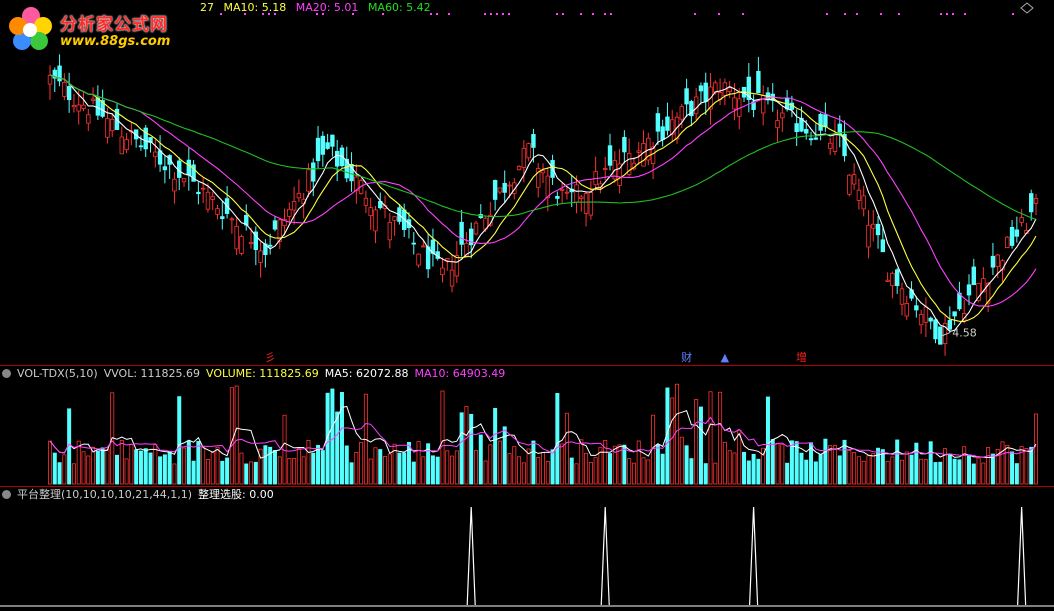 The width and height of the screenshot is (1054, 611). What do you see at coordinates (399, 7) in the screenshot?
I see `ma60-readout: MA60: 5.42` at bounding box center [399, 7].